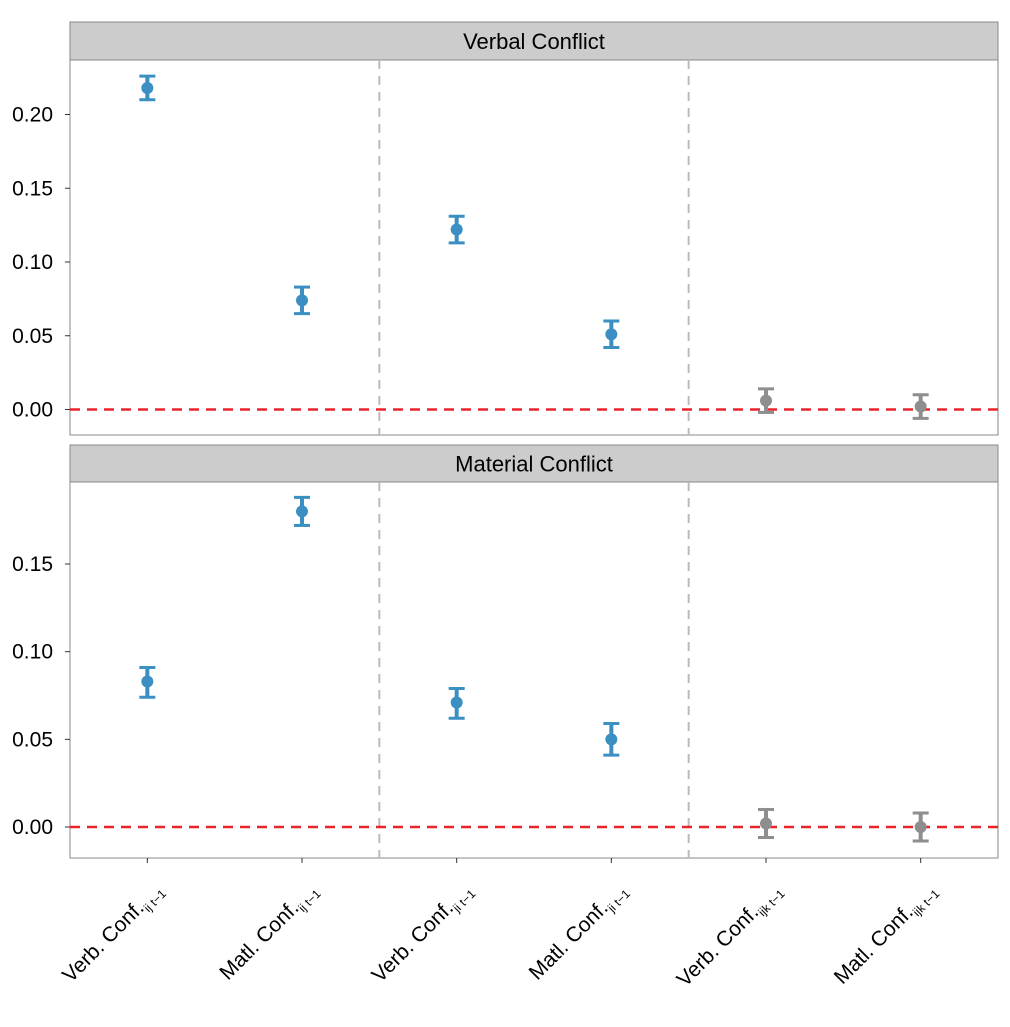 This screenshot has height=1027, width=1010. I want to click on y-tick-label: 0.20, so click(32, 115).